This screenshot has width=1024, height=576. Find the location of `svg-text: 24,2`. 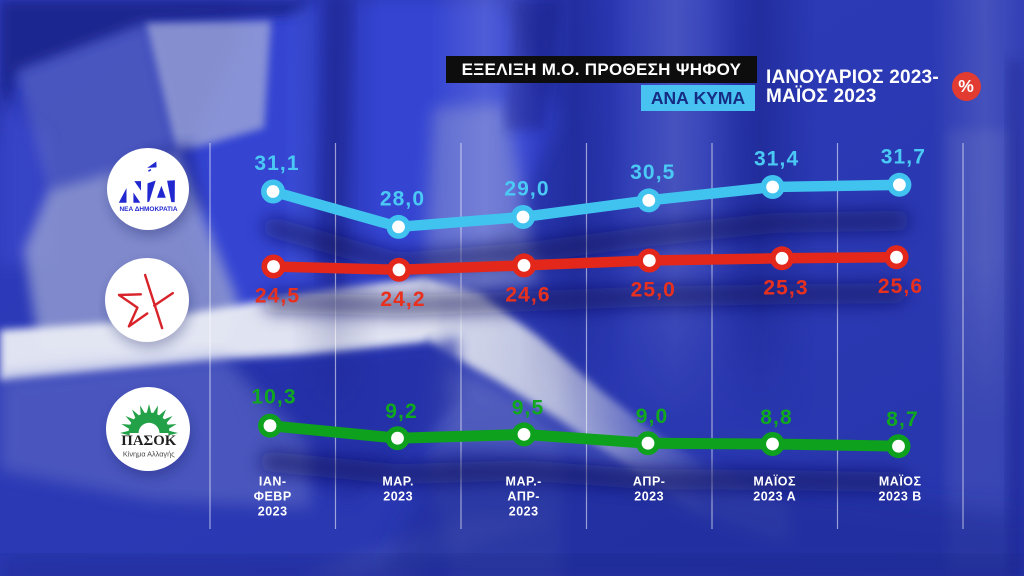

svg-text: 24,2 is located at coordinates (402, 299).